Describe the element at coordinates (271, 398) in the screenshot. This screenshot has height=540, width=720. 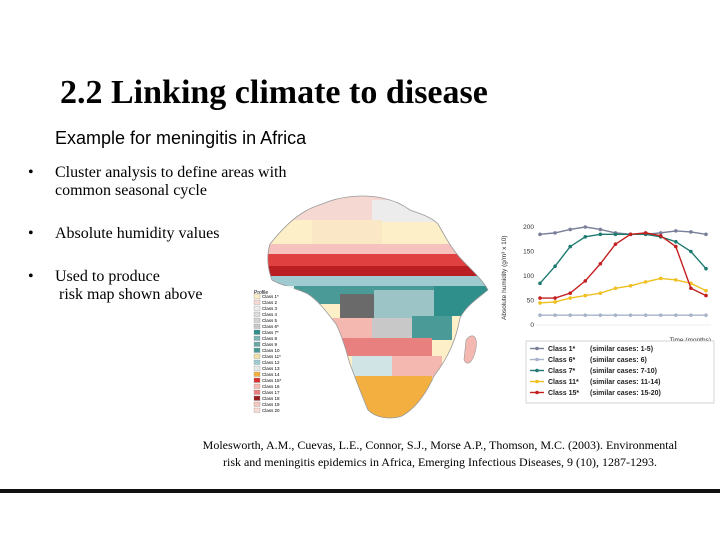
I see `legend-label: Class 18` at that location.